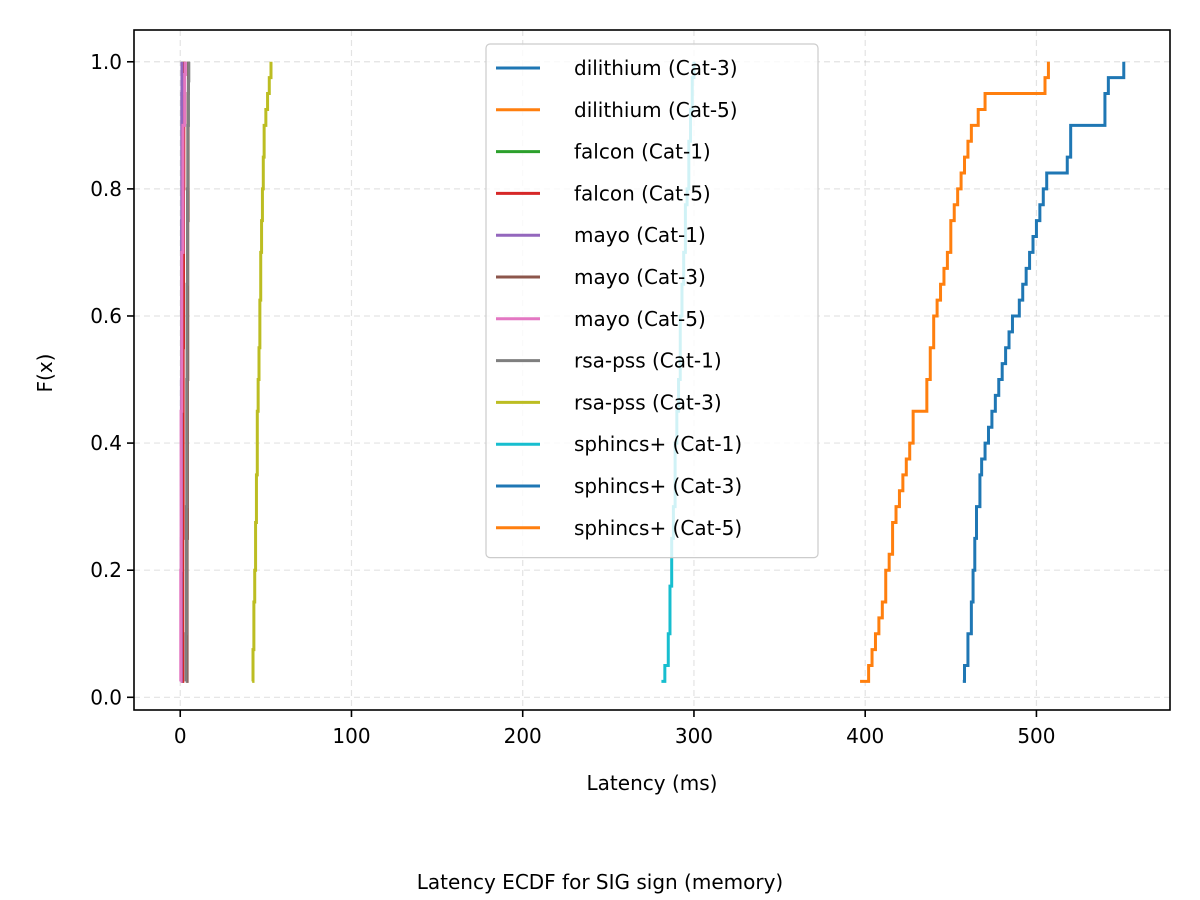  What do you see at coordinates (106, 189) in the screenshot?
I see `y-tick-label: 0.8` at bounding box center [106, 189].